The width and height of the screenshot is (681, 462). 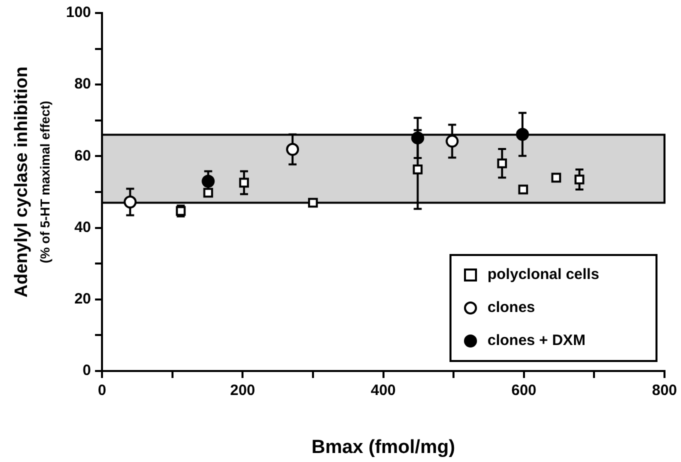 I want to click on x-tick-label: 200, so click(x=243, y=391).